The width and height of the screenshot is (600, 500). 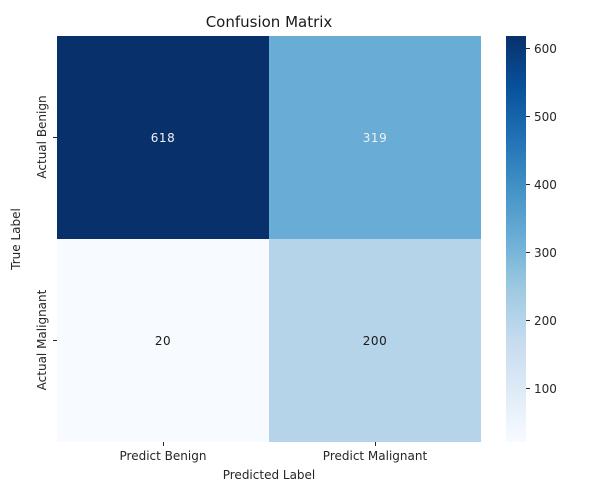 I want to click on cell-value: 319, so click(x=375, y=137).